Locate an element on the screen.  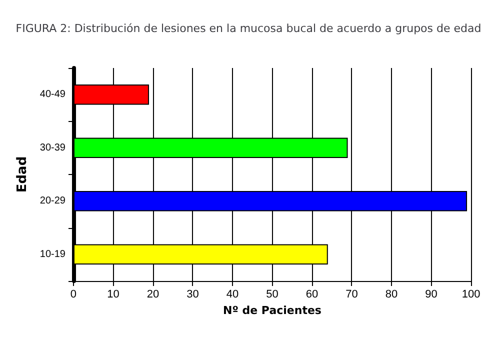
x-axis-title: Nº de Pacientes is located at coordinates (272, 310).